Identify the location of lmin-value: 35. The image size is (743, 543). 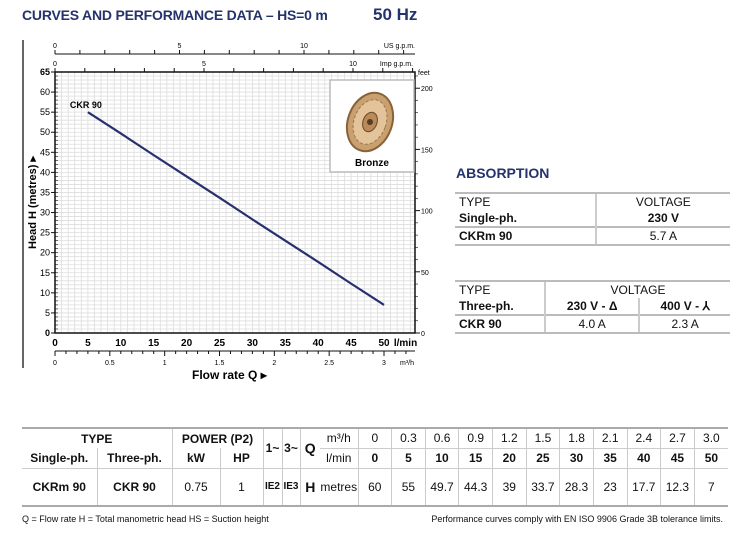
(609, 458).